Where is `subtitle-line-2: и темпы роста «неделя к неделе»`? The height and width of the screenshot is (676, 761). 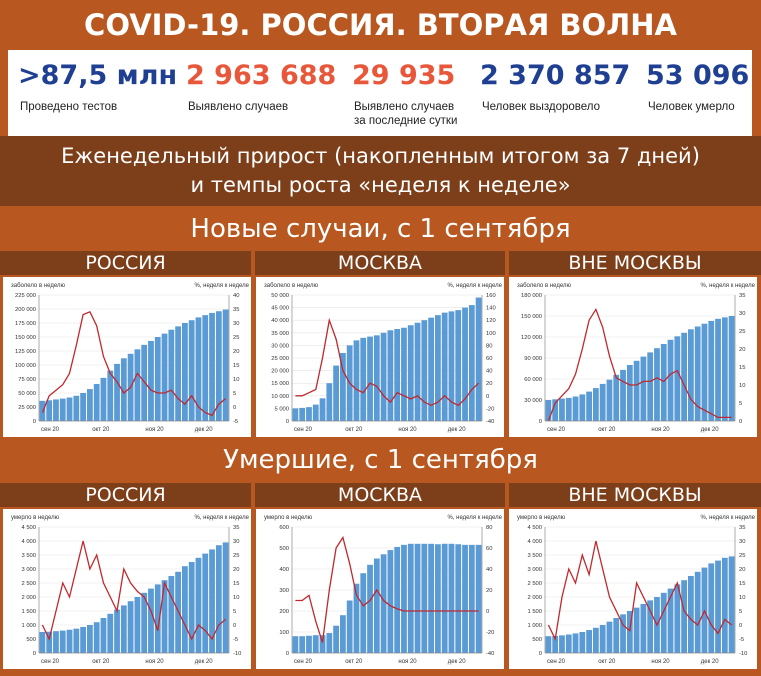 subtitle-line-2: и темпы роста «неделя к неделе» is located at coordinates (380, 185).